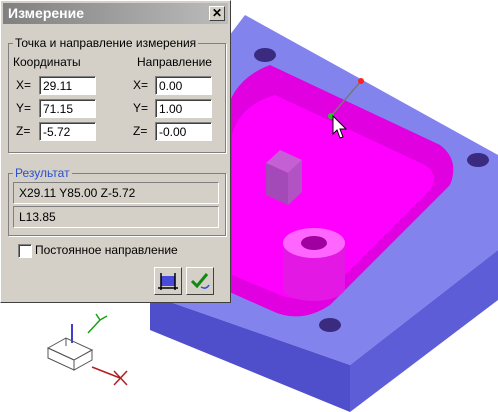  Describe the element at coordinates (250, 353) in the screenshot. I see `part-front-face` at that location.